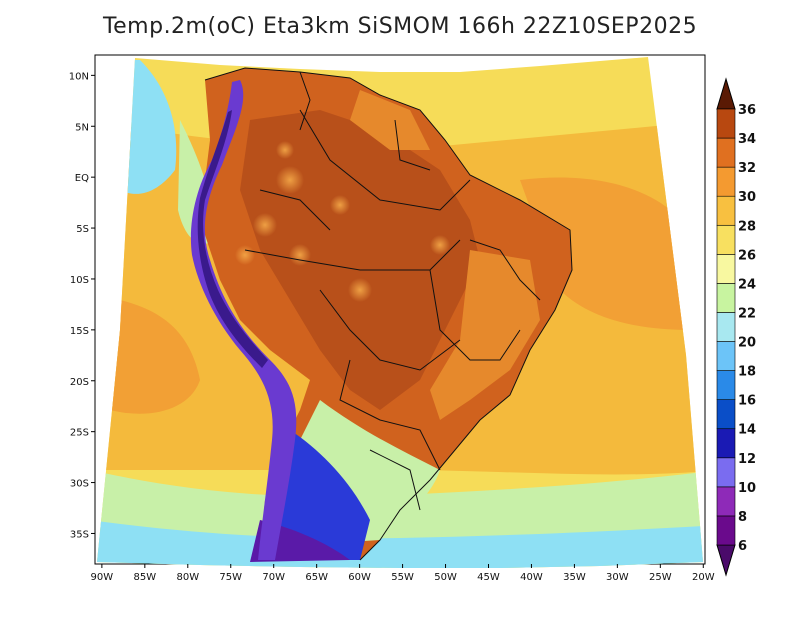  I want to click on colorbar-label-26: 26, so click(747, 255).